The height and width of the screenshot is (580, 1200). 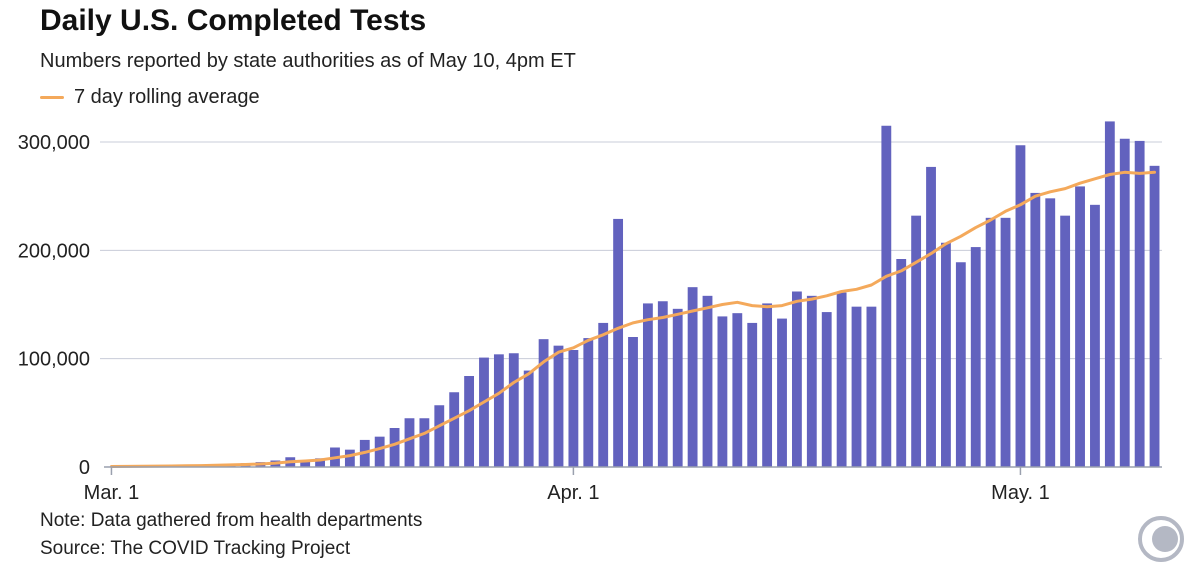 What do you see at coordinates (573, 493) in the screenshot?
I see `x-tick-label: Apr. 1` at bounding box center [573, 493].